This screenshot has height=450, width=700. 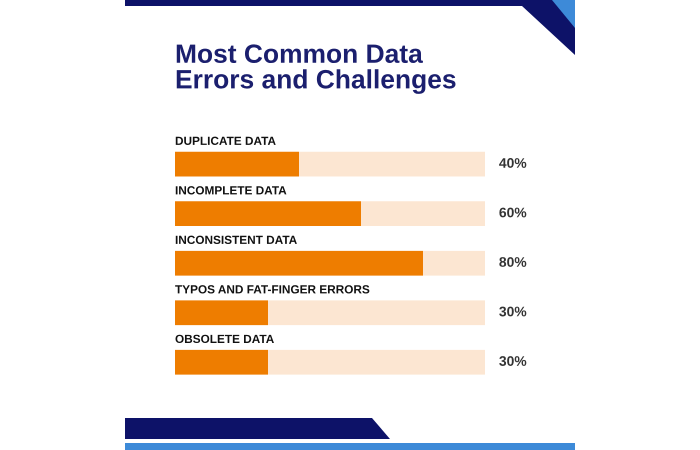 What do you see at coordinates (224, 339) in the screenshot?
I see `y-tick-label: OBSOLETE DATA` at bounding box center [224, 339].